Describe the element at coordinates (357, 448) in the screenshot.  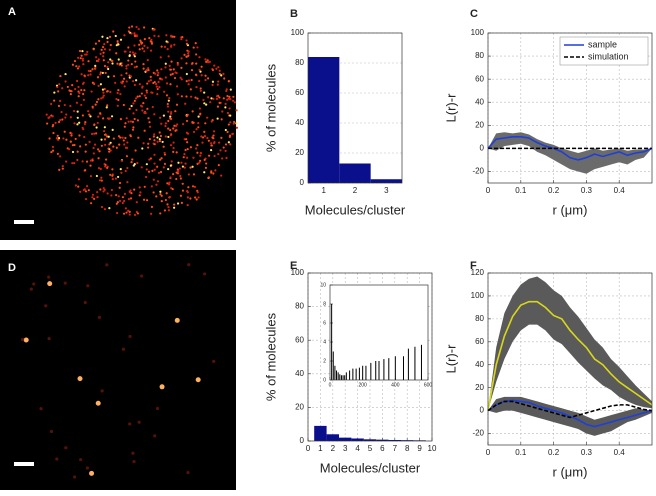
I see `x-tick-label: 4` at that location.